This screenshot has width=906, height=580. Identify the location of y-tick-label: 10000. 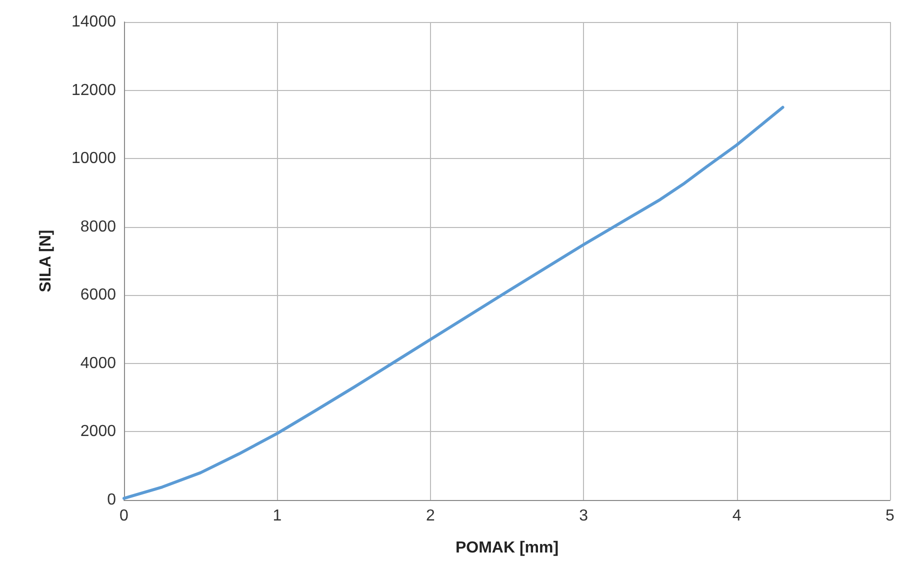
(94, 159).